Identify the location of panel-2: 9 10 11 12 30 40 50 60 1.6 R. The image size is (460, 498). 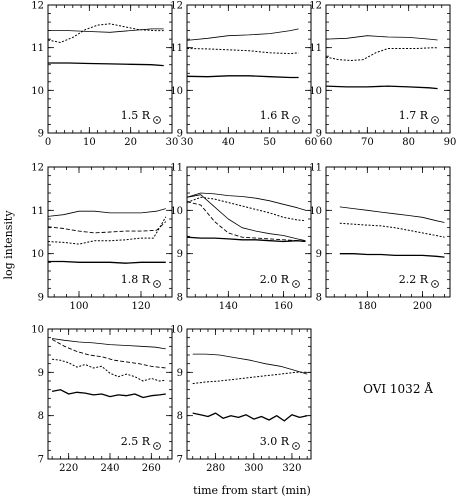
(243, 75).